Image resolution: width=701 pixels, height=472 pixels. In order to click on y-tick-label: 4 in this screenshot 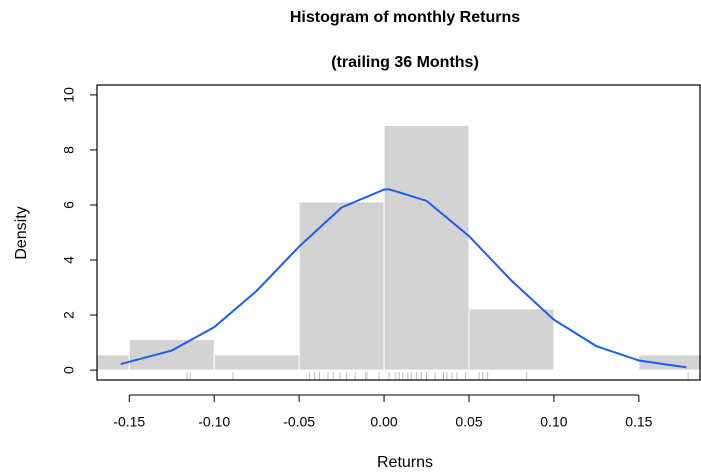, I will do `click(69, 260)`.